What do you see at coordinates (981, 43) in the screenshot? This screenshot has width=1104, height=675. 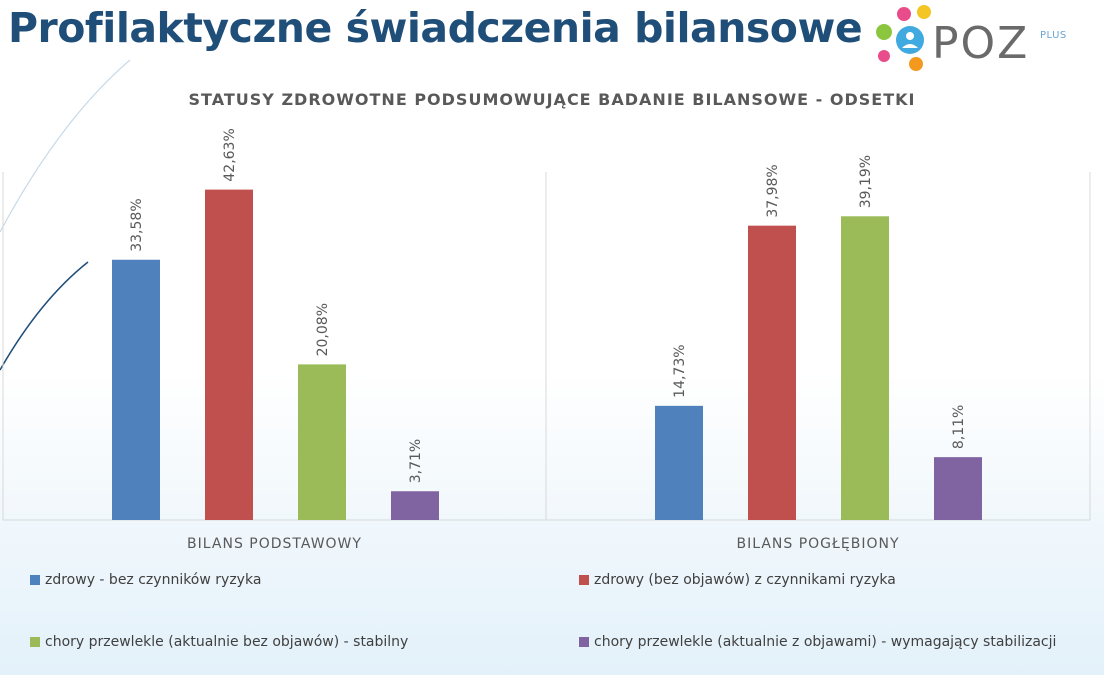 I see `logo-text: POZ` at bounding box center [981, 43].